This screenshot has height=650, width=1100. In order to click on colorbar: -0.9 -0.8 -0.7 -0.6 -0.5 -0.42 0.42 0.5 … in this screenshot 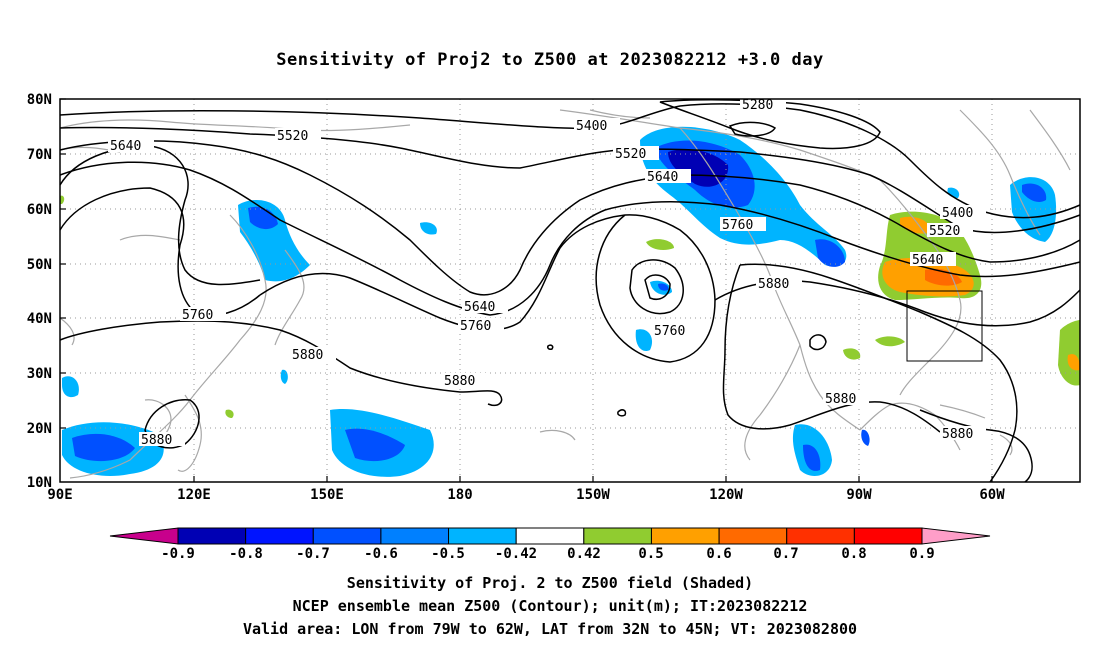, I will do `click(550, 544)`.